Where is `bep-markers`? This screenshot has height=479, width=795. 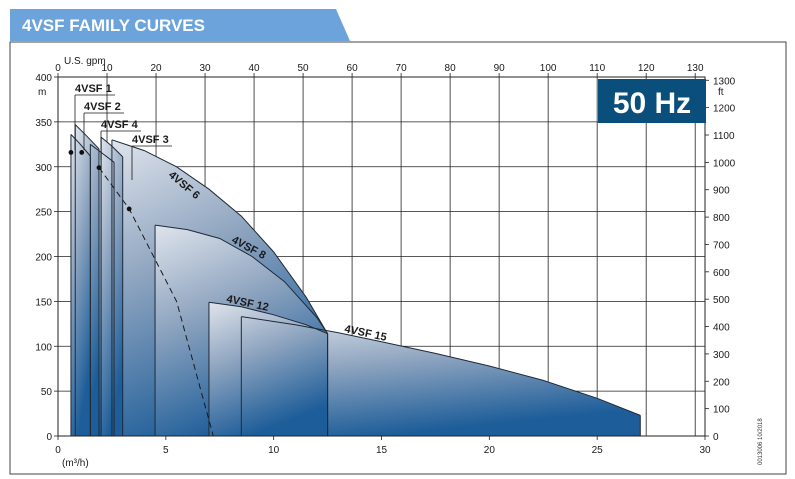 bep-markers is located at coordinates (141, 293).